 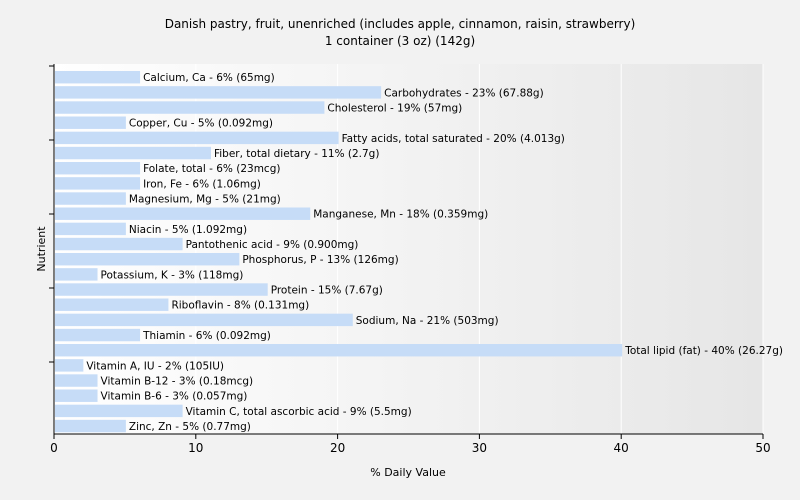 What do you see at coordinates (240, 306) in the screenshot?
I see `bar-label: Riboflavin - 8% (0.131mg)` at bounding box center [240, 306].